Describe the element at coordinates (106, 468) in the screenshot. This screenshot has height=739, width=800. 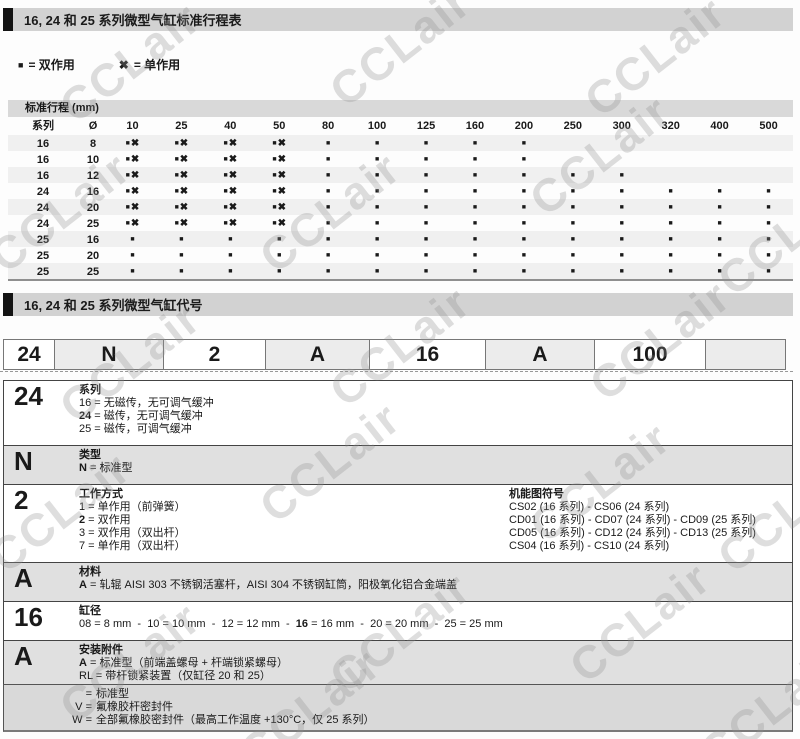
I see `spec-option-line: N = 标准型` at that location.